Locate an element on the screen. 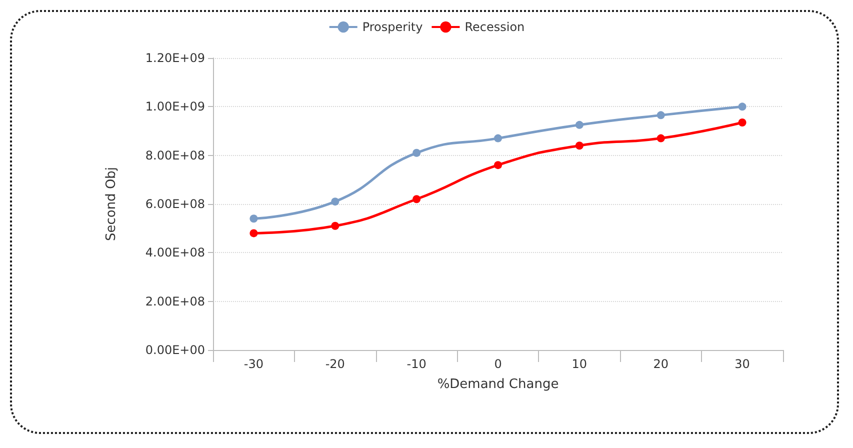 This screenshot has width=853, height=448. x-axis-title: %Demand Change is located at coordinates (498, 384).